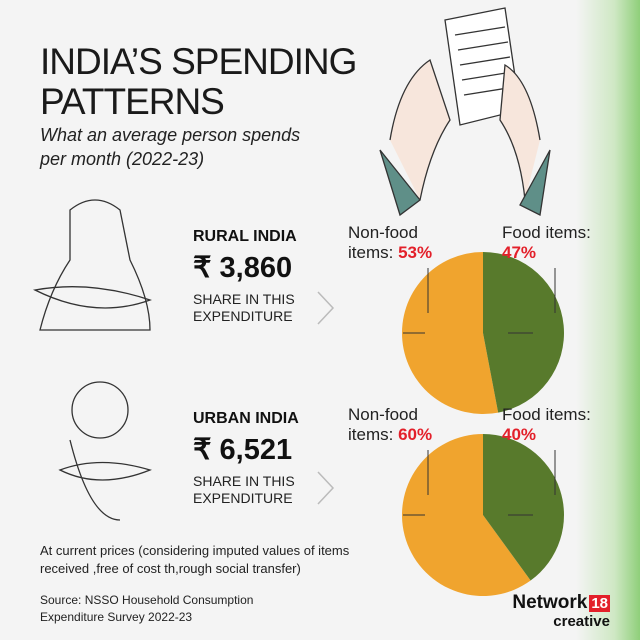 This screenshot has height=640, width=640. I want to click on value-label: 47%, so click(519, 252).